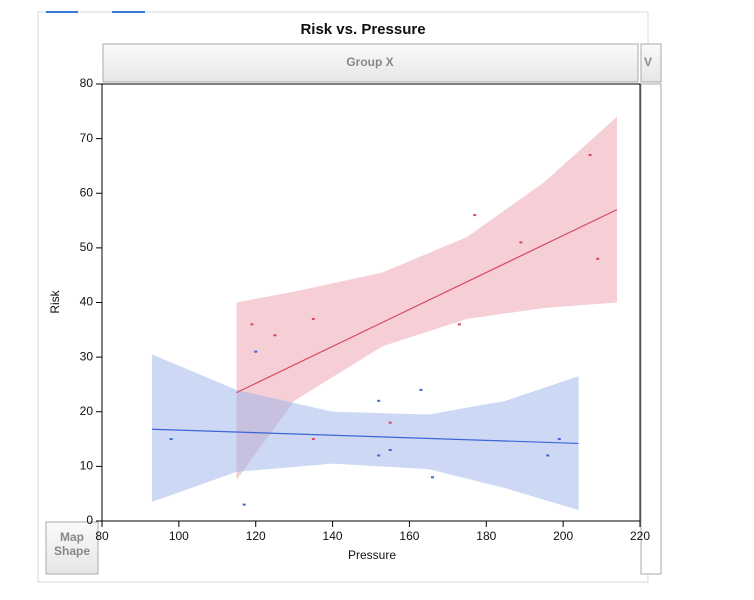  What do you see at coordinates (87, 411) in the screenshot?
I see `y-tick-label: 20` at bounding box center [87, 411].